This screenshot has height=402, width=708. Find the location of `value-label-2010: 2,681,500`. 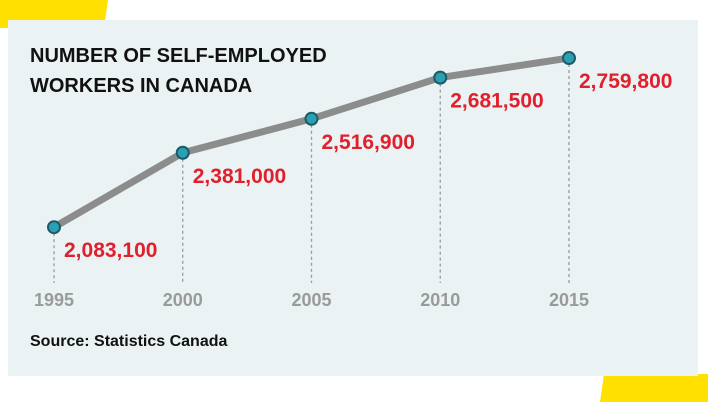

value-label-2010: 2,681,500 is located at coordinates (496, 101).